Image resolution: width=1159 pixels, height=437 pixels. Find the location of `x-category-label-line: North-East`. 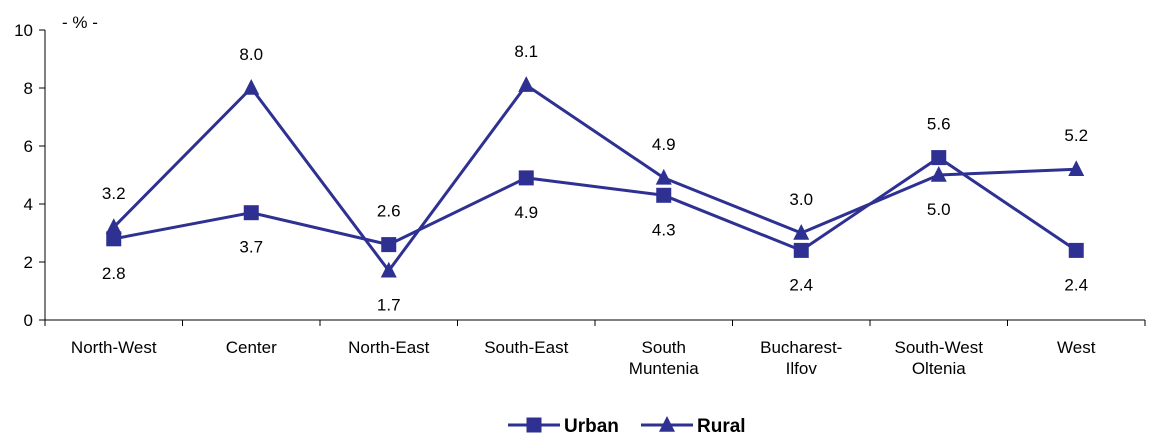

x-category-label-line: North-East is located at coordinates (389, 347).